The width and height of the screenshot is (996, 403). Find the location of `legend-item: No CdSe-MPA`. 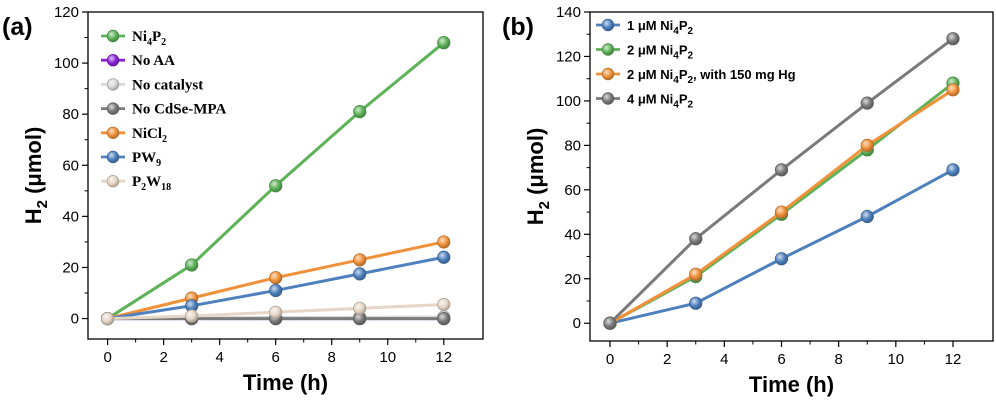

legend-item: No CdSe-MPA is located at coordinates (163, 110).